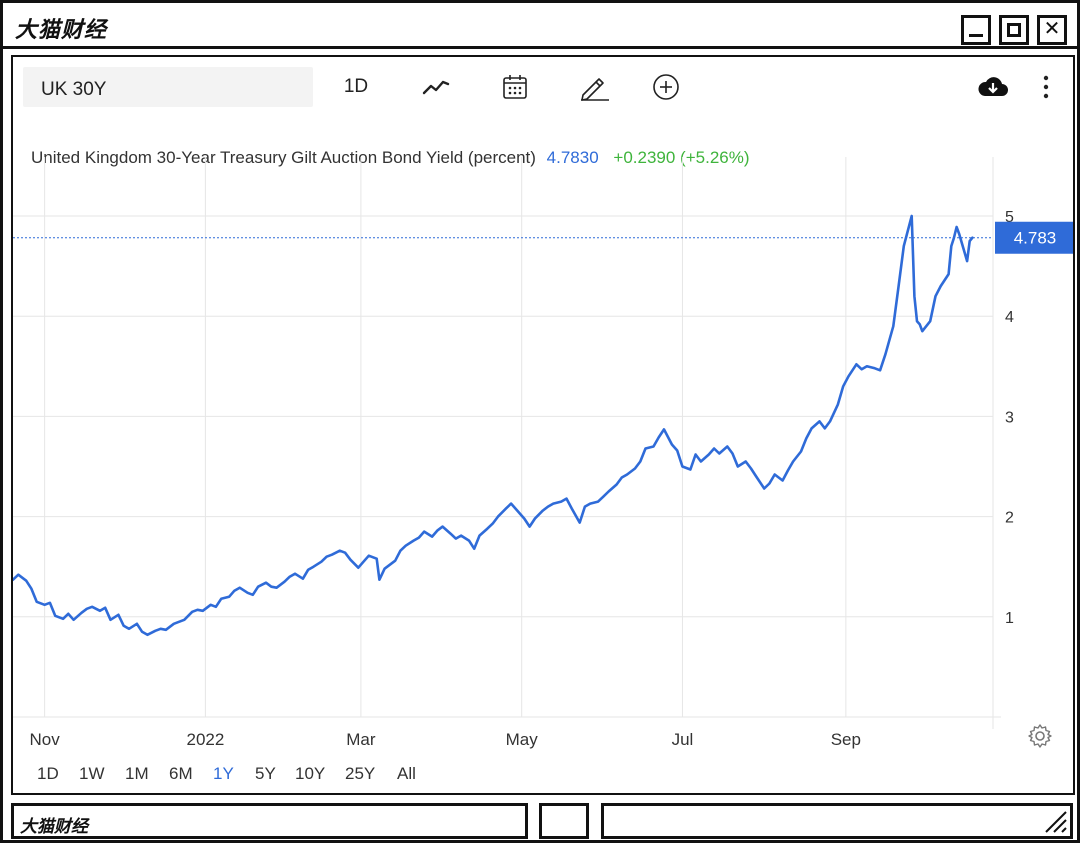 This screenshot has width=1080, height=843. I want to click on more-options-button, so click(1046, 87).